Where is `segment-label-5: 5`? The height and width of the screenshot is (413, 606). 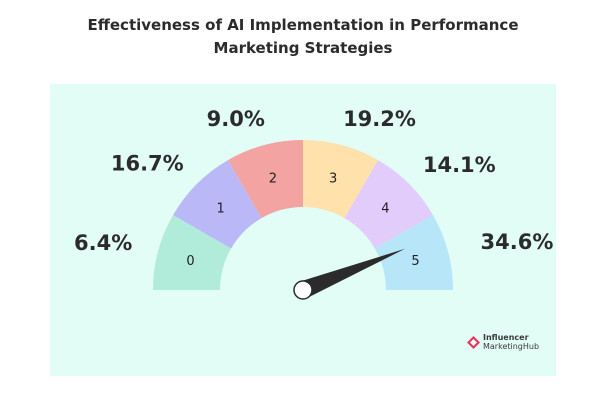 segment-label-5: 5 is located at coordinates (415, 261).